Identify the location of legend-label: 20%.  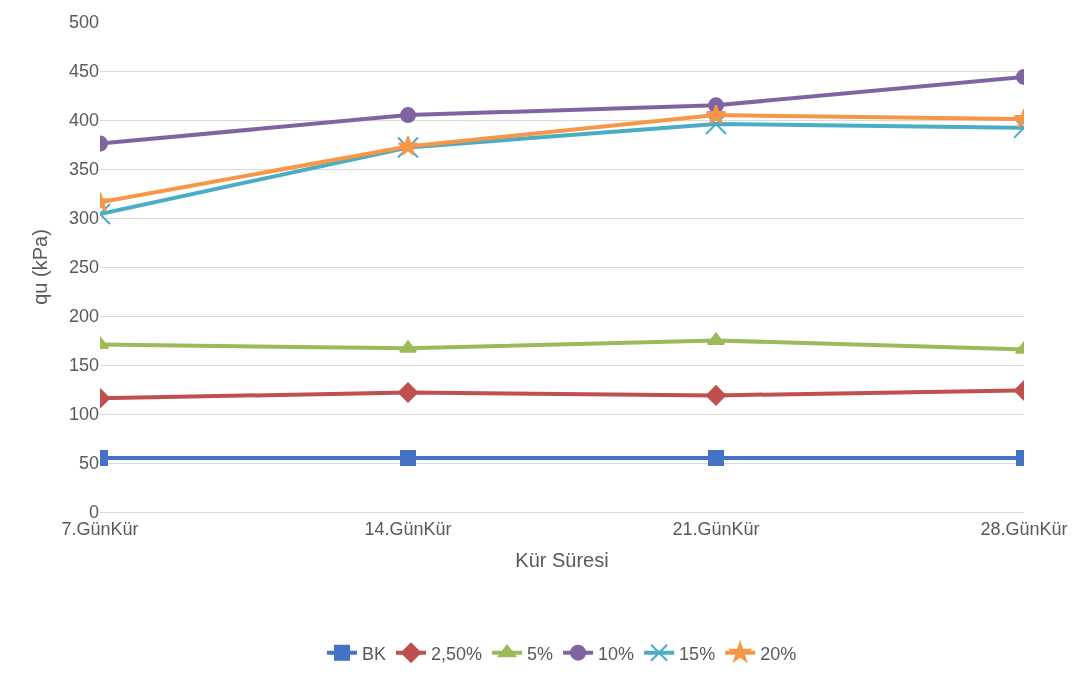
(778, 653).